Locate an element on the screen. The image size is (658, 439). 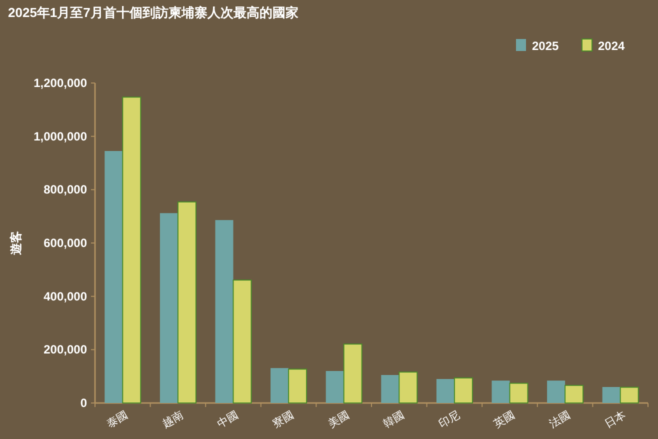
y-axis-title: 遊客 is located at coordinates (16, 243).